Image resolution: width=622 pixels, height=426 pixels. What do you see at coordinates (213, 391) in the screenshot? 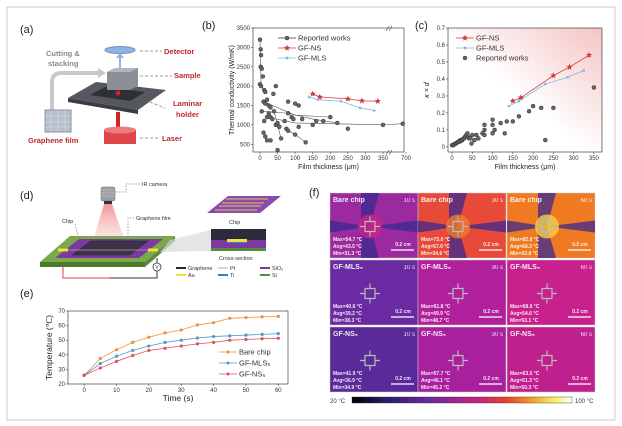
I see `x-tick-label: 40` at bounding box center [213, 391].